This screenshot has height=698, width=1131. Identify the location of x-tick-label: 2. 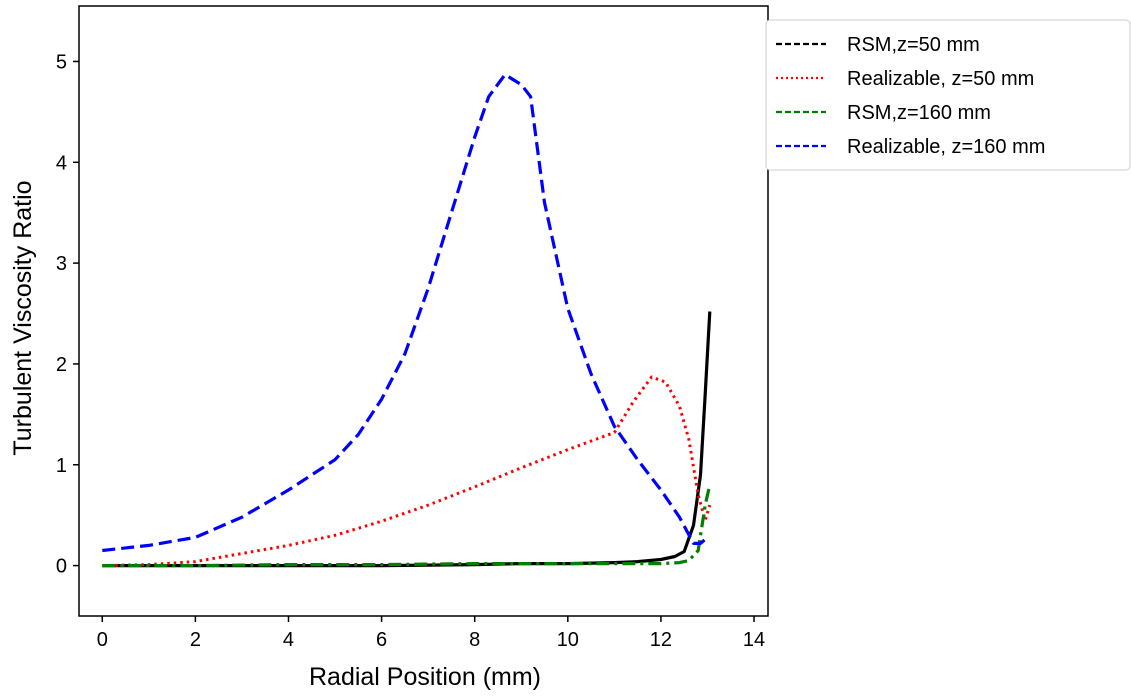
(195, 640).